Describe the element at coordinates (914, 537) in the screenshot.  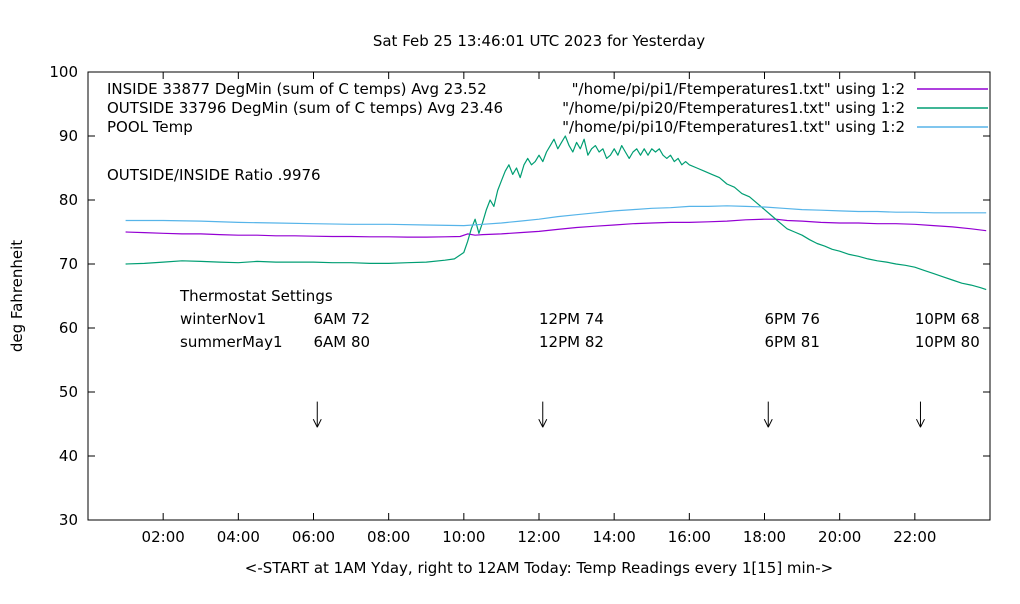
I see `x-tick-label: 22:00` at that location.